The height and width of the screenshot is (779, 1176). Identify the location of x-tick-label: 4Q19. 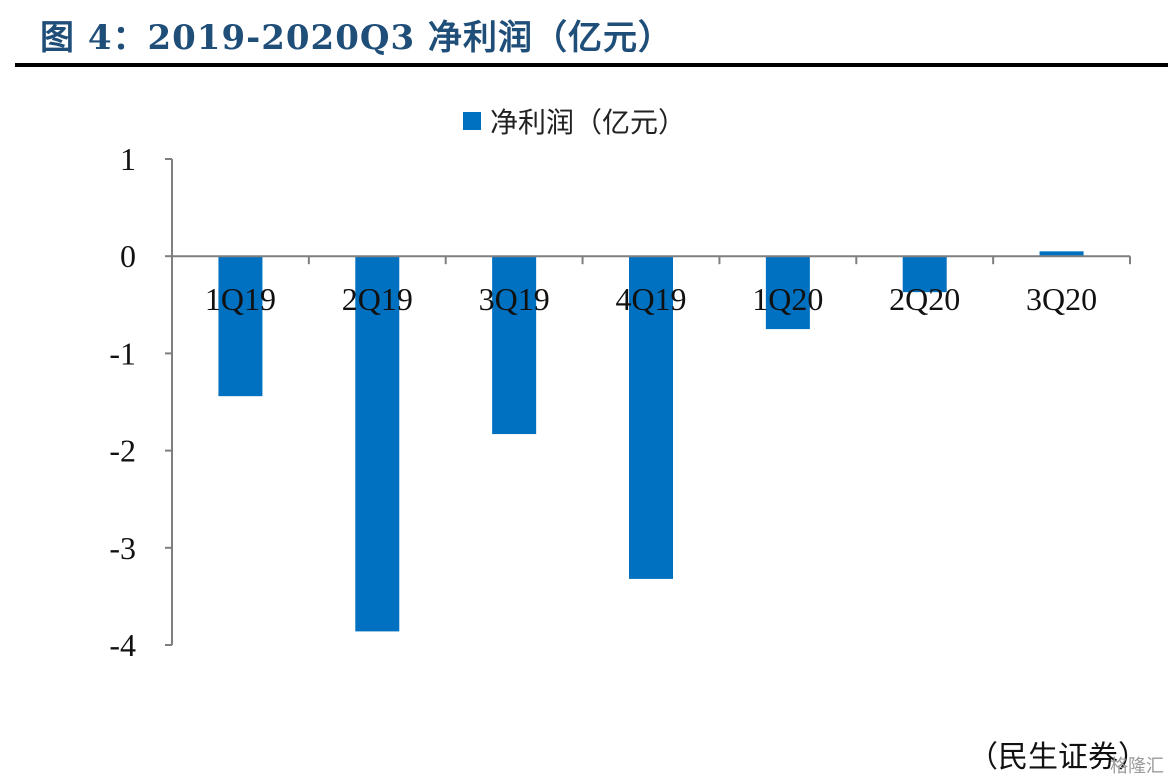
(650, 299).